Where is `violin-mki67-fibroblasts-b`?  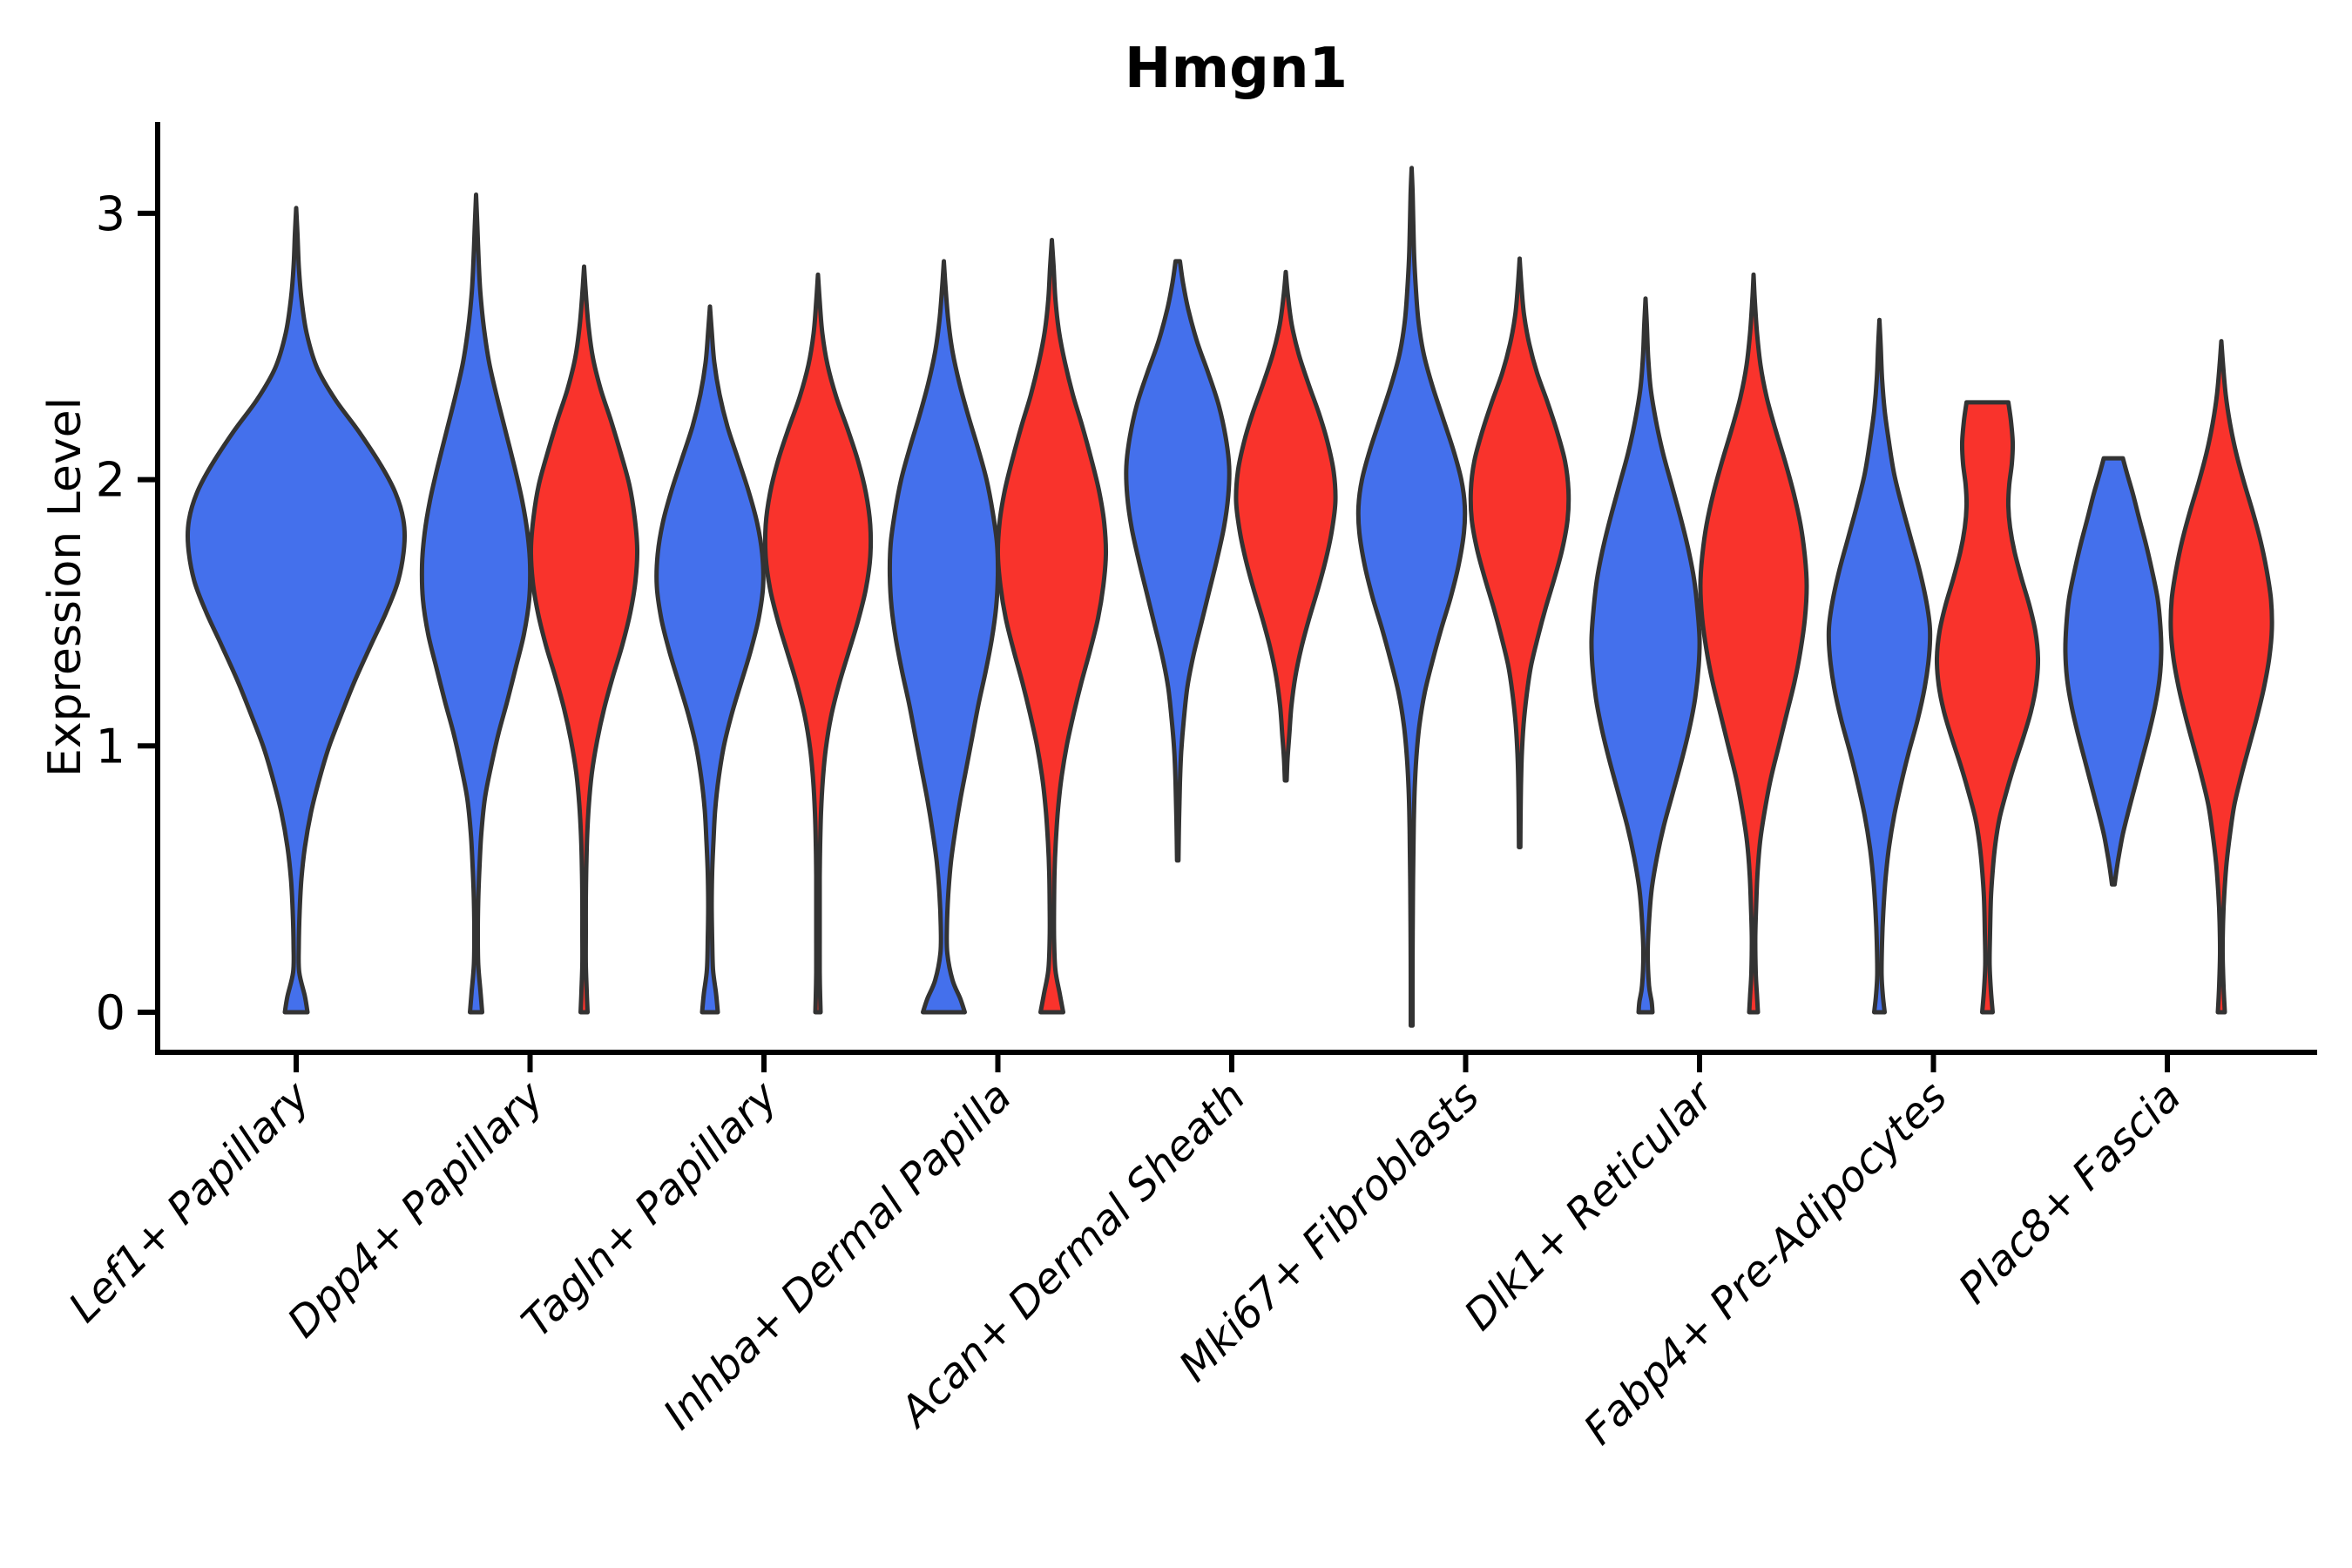 violin-mki67-fibroblasts-b is located at coordinates (1519, 552).